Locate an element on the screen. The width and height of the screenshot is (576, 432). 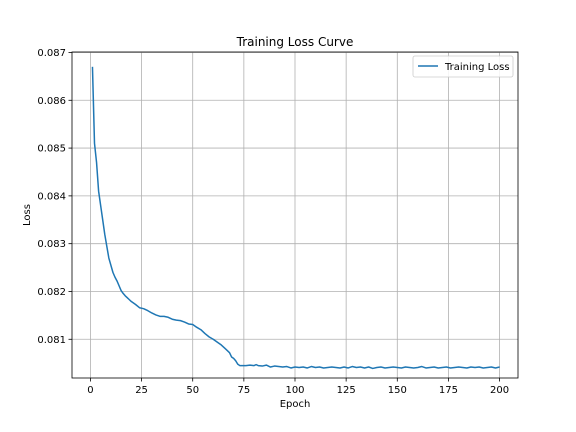
legend: Training Loss is located at coordinates (463, 66).